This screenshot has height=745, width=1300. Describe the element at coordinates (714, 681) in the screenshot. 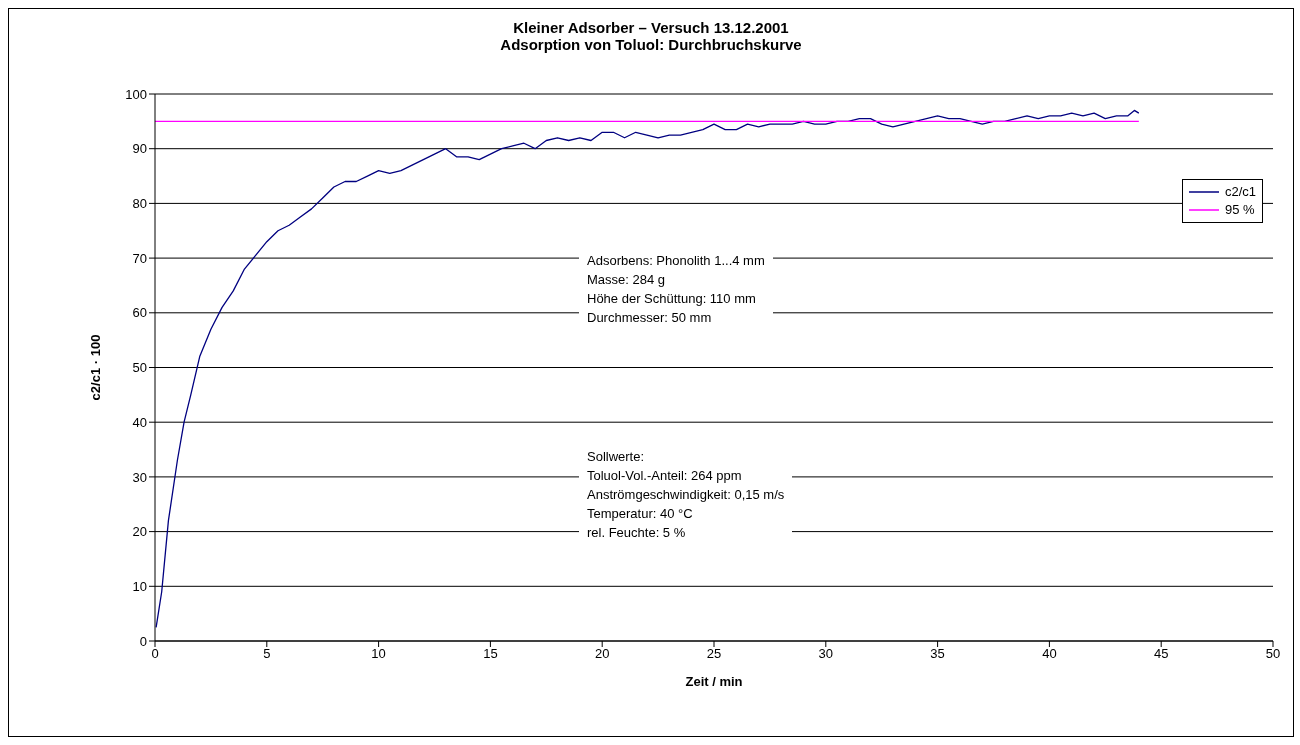

I see `x-axis-title: Zeit / min` at that location.